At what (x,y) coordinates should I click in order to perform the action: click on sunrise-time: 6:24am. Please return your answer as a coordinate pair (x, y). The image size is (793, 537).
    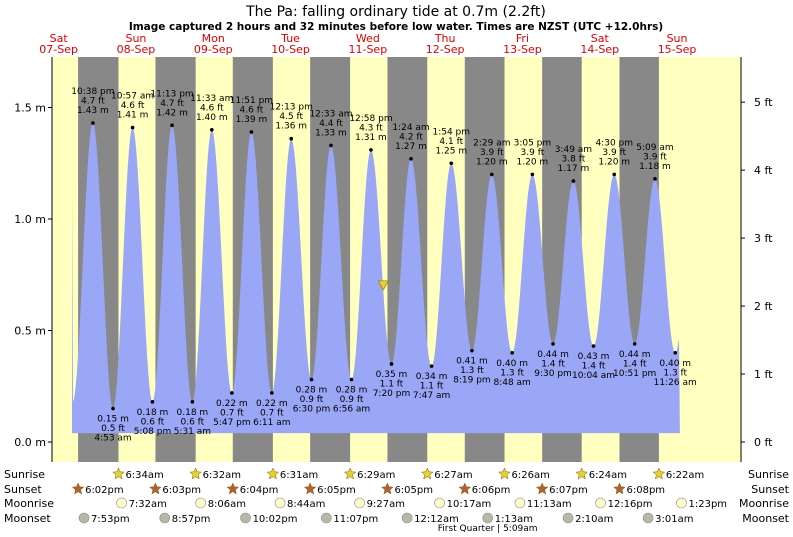
    Looking at the image, I should click on (608, 475).